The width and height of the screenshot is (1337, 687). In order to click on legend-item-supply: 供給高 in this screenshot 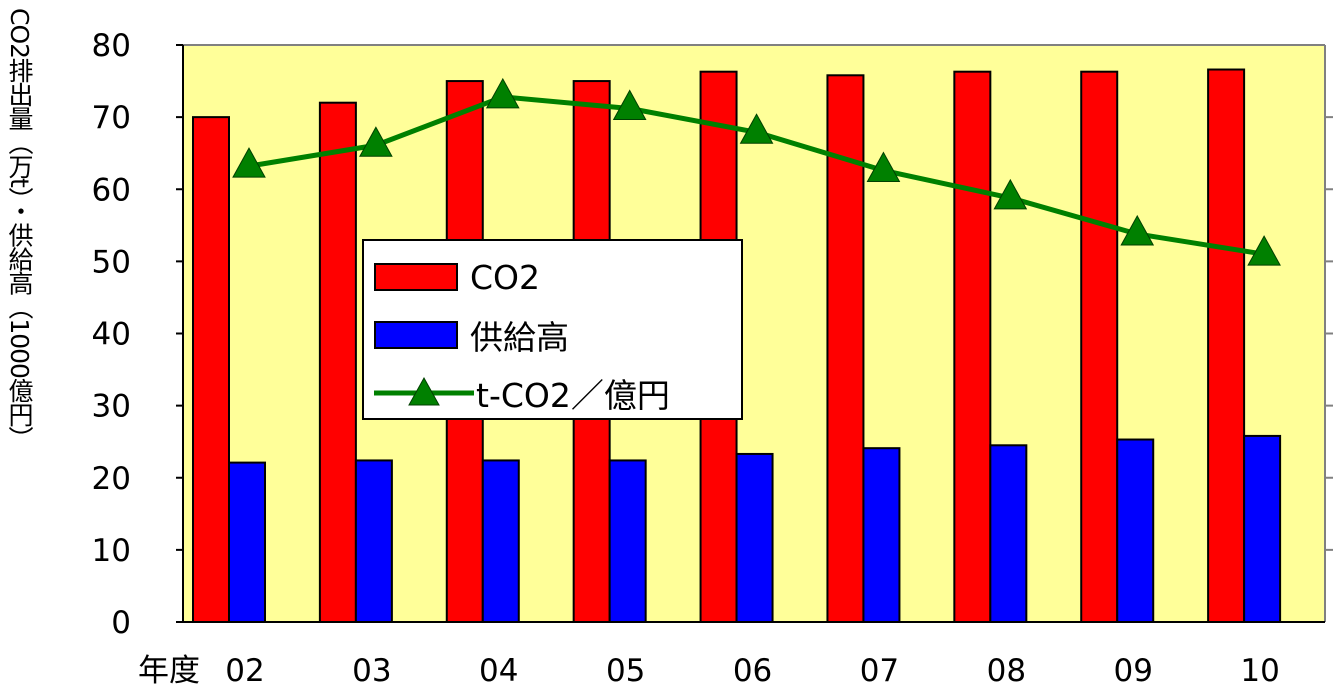, I will do `click(471, 335)`.